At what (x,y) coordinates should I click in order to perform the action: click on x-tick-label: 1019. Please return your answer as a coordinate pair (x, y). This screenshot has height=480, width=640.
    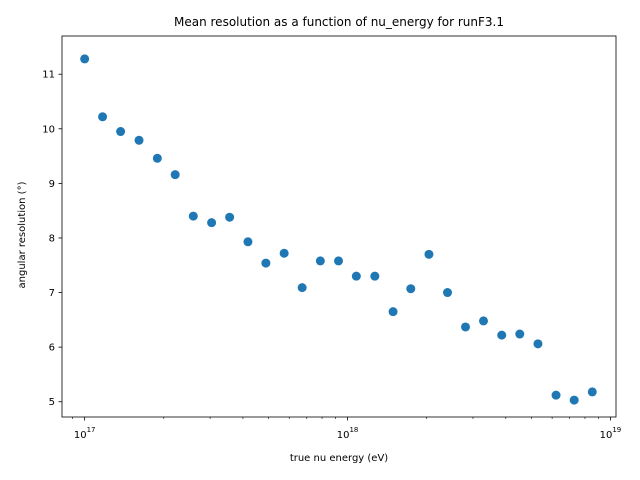
    Looking at the image, I should click on (611, 433).